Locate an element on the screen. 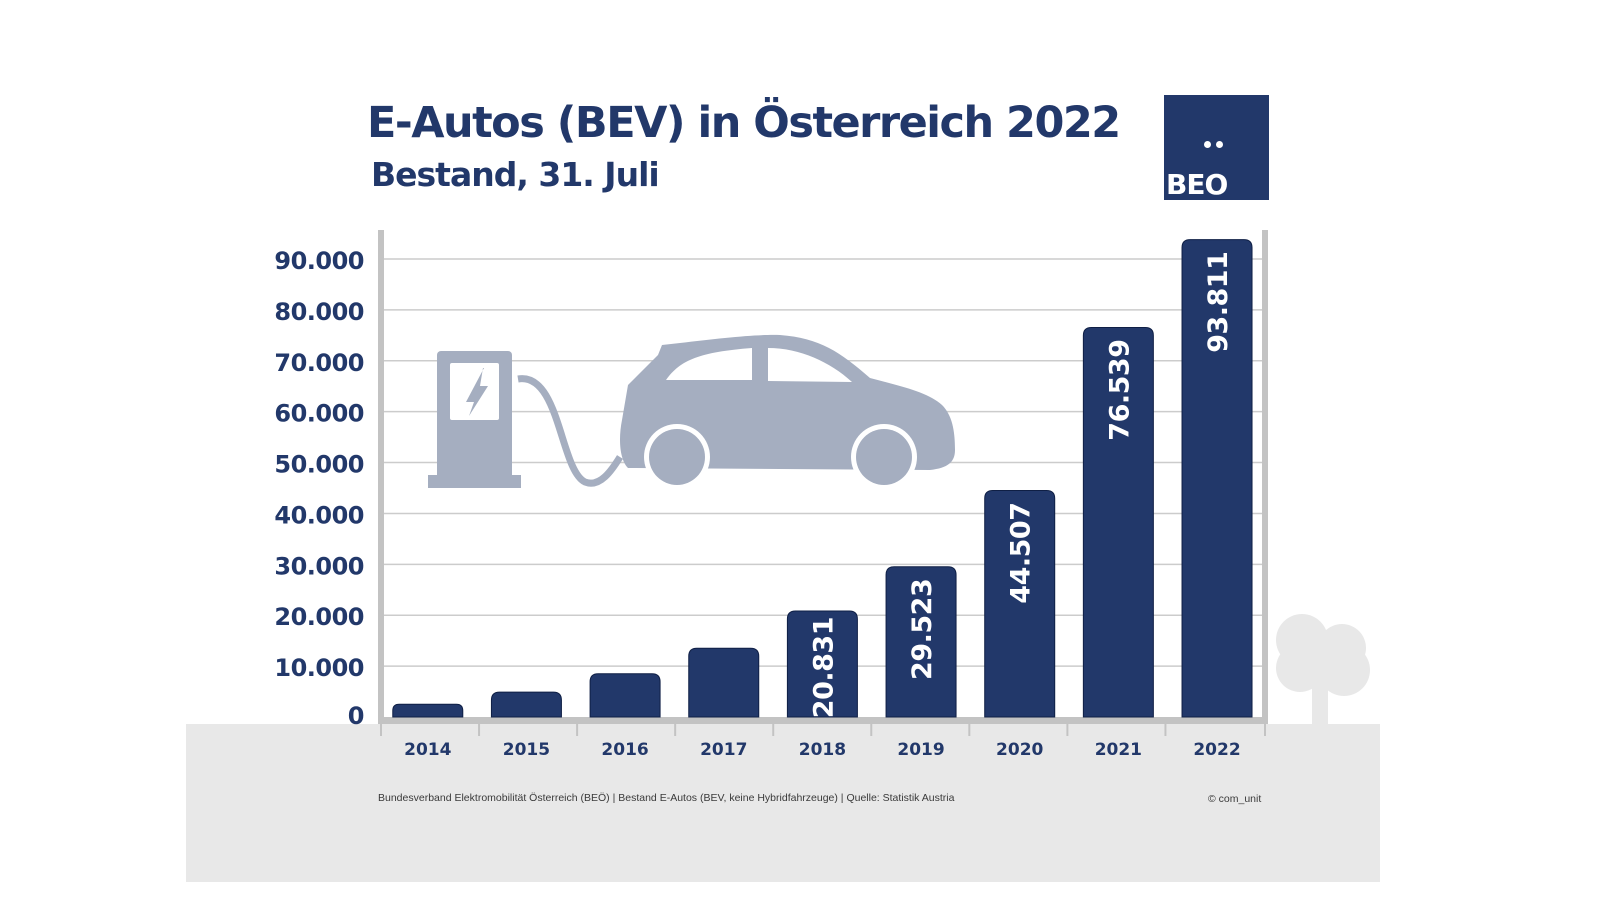 The height and width of the screenshot is (900, 1600). bar-2017 is located at coordinates (724, 682).